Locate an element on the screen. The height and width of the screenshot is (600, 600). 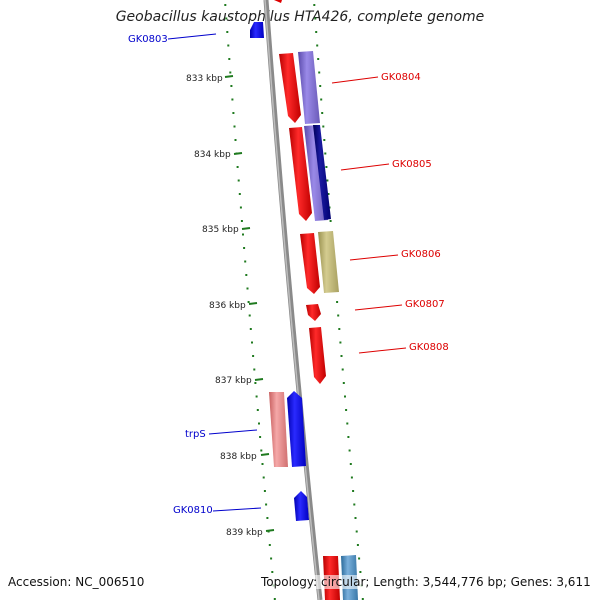
gene-GK0803-leader is located at coordinates (192, 36).